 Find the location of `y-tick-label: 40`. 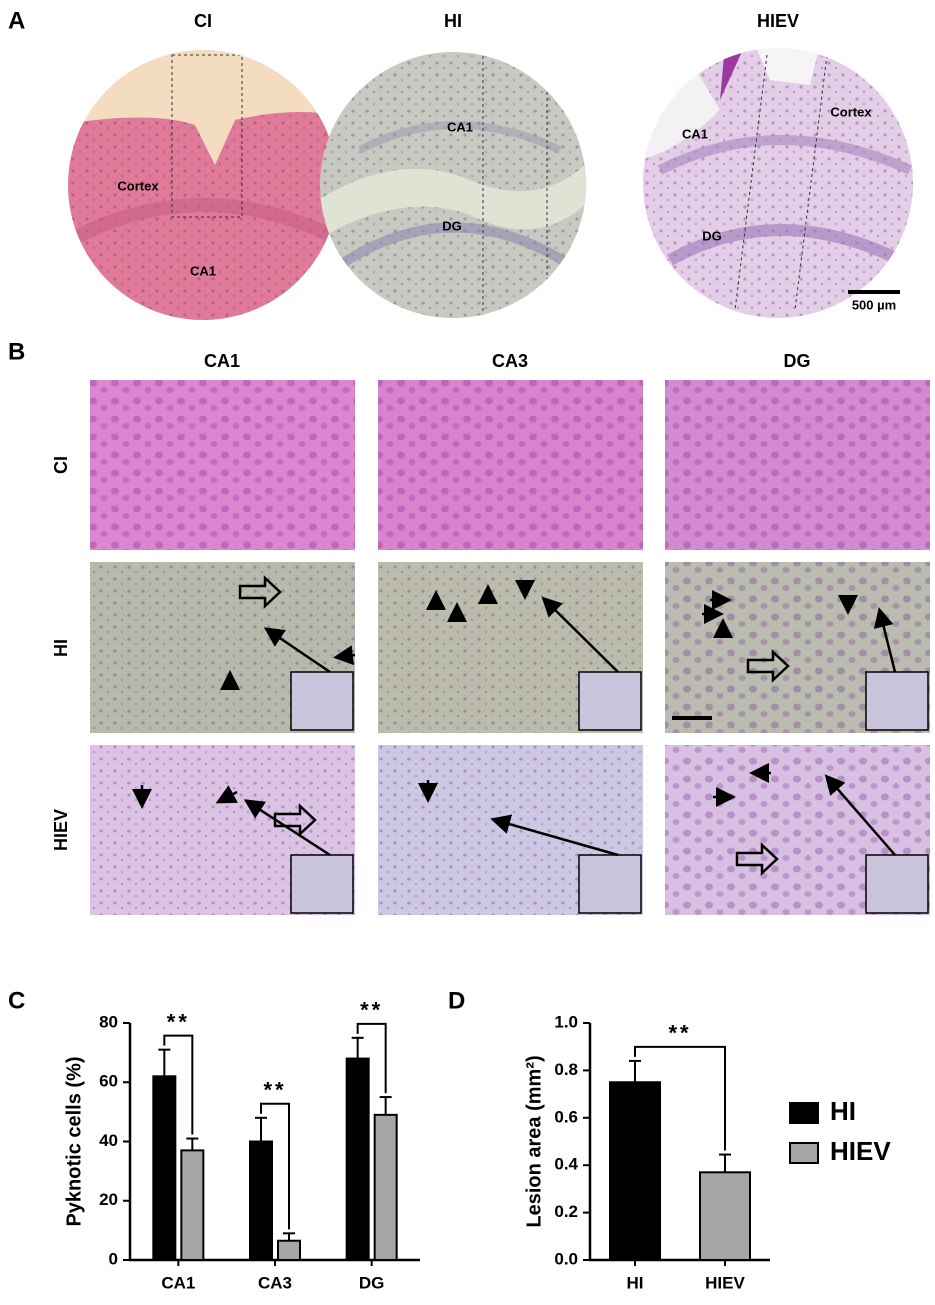

y-tick-label: 40 is located at coordinates (108, 1140).